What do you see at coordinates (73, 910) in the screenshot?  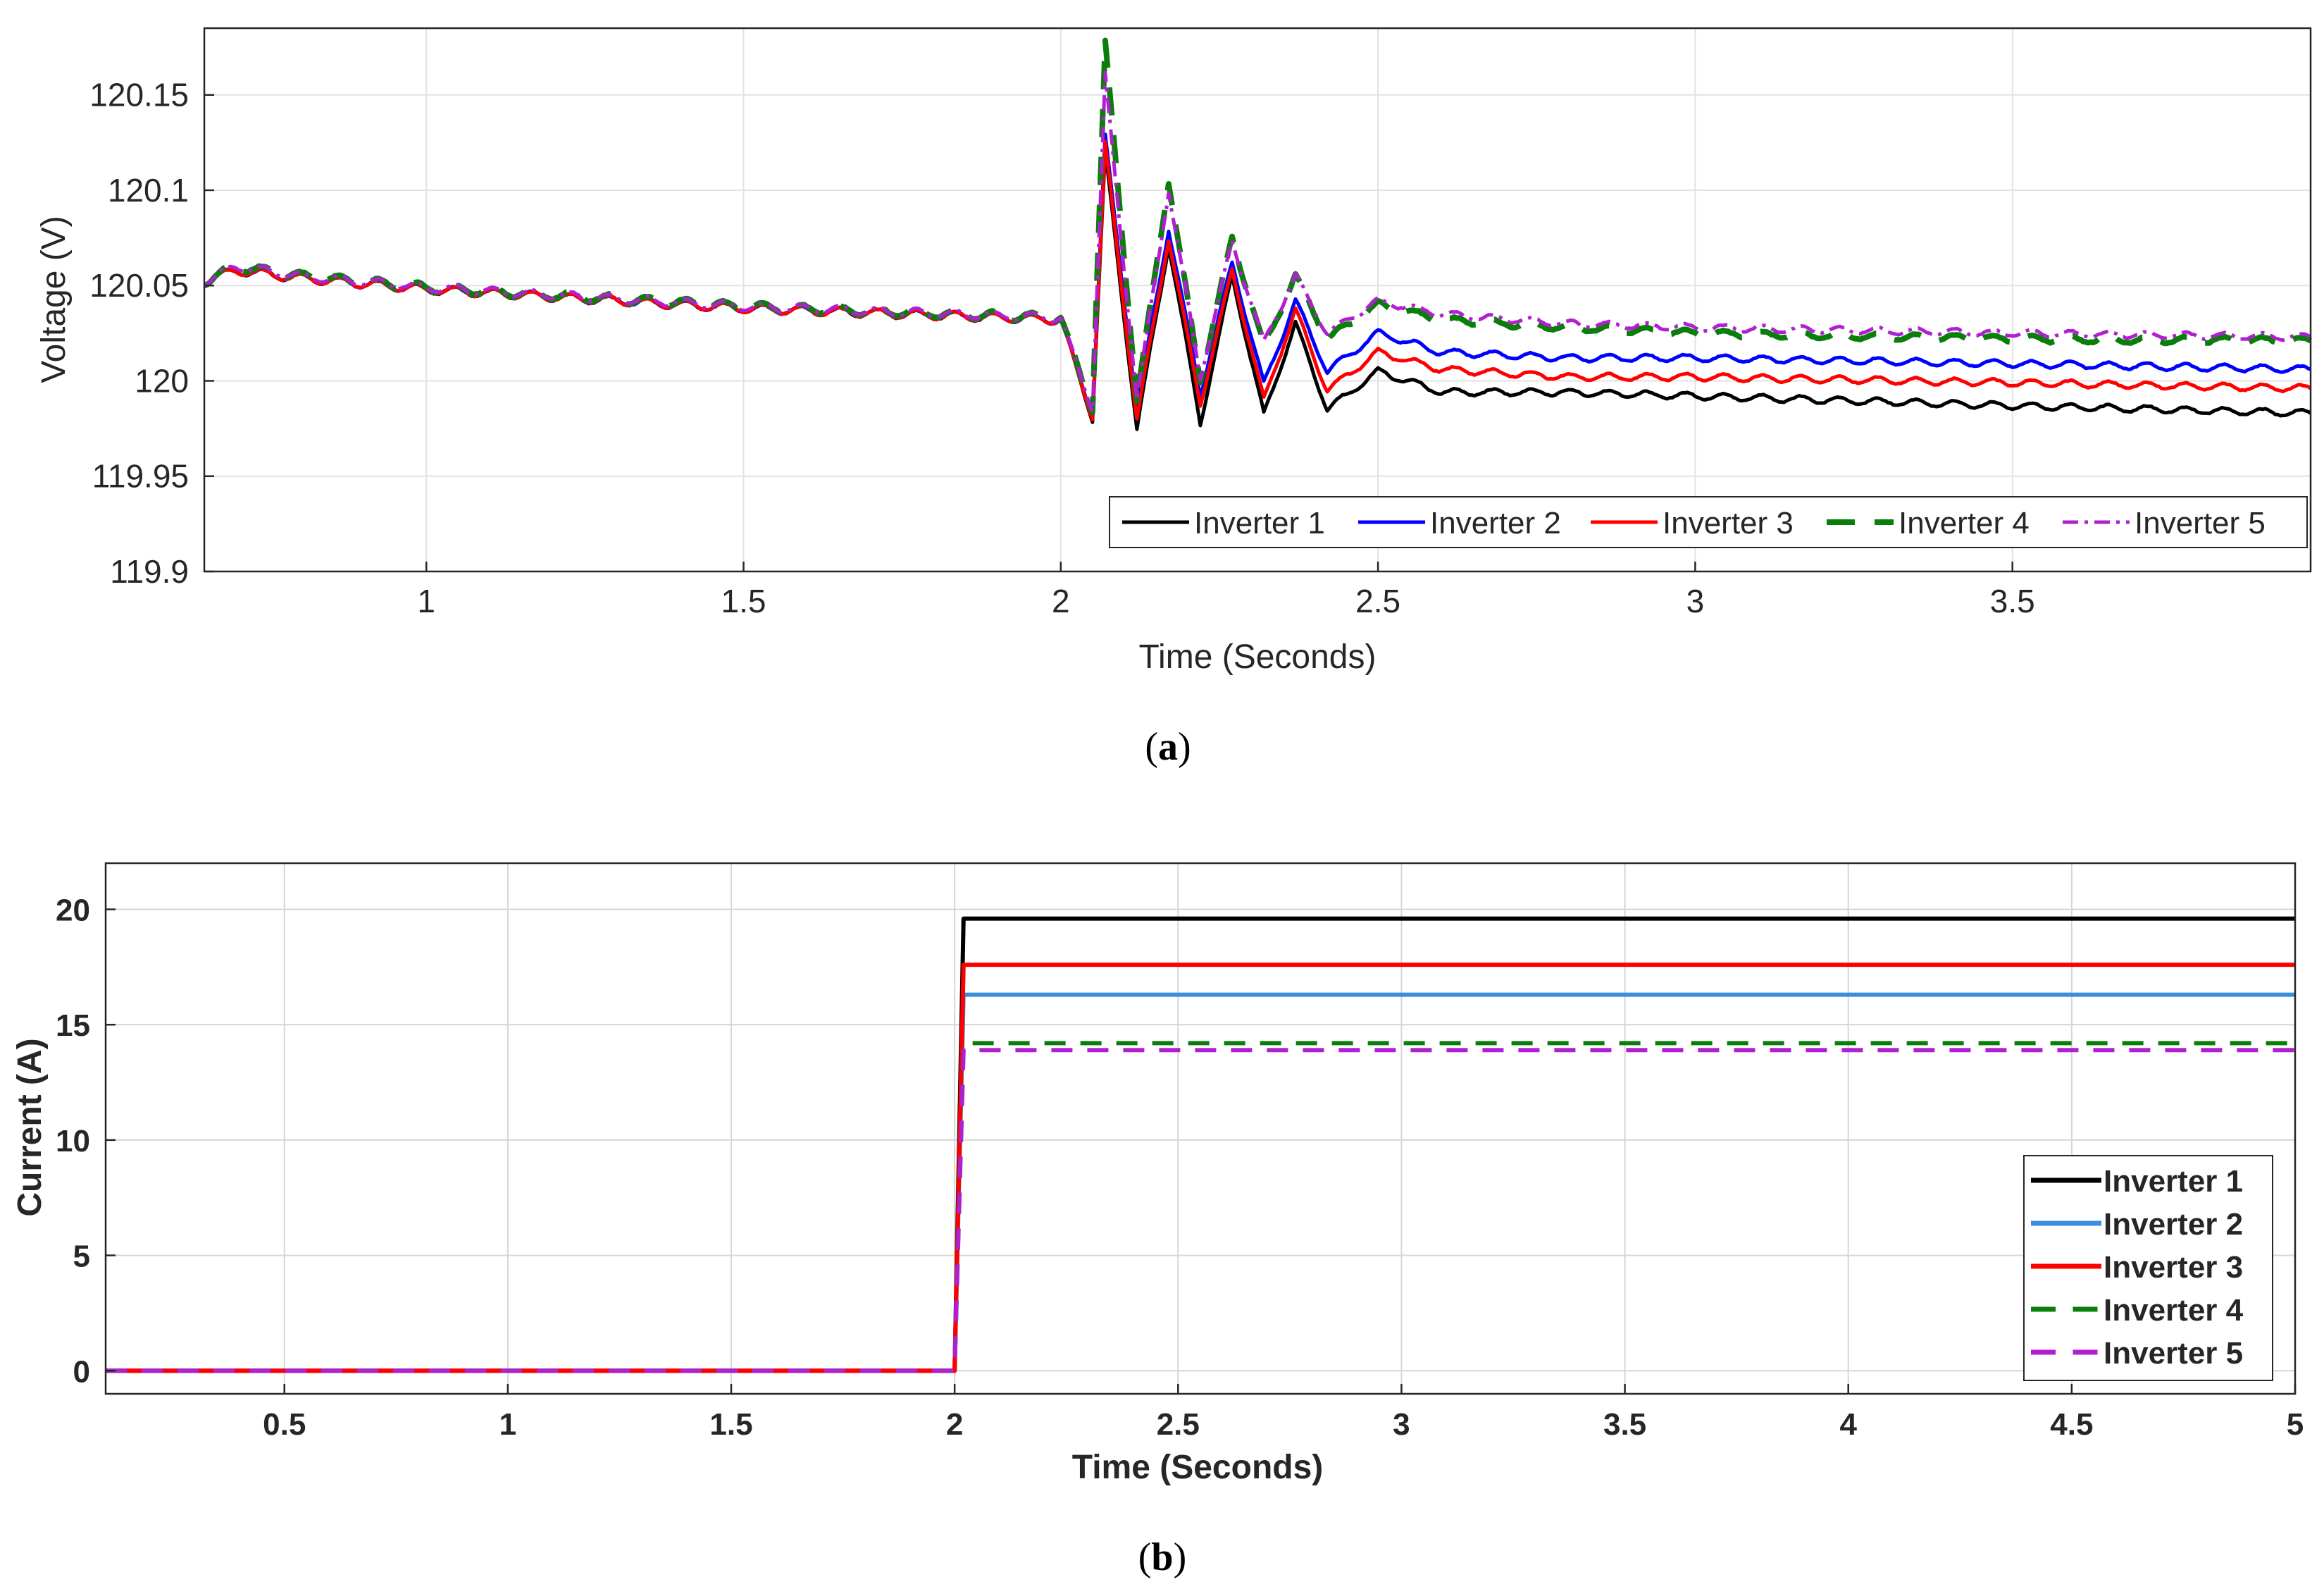 I see `current-ytick-label: 20` at bounding box center [73, 910].